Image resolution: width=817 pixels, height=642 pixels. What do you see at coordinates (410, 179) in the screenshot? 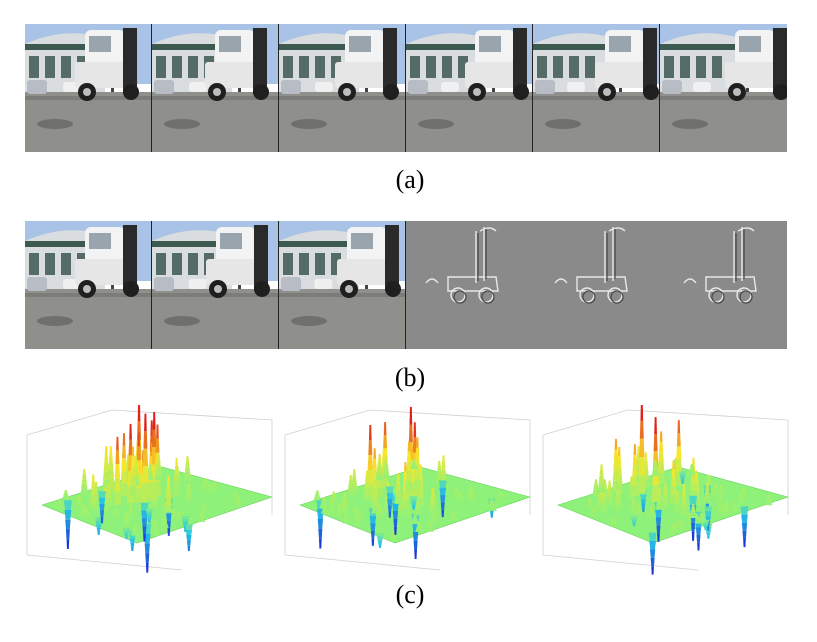
I see `caption-a: (a)` at bounding box center [410, 179].